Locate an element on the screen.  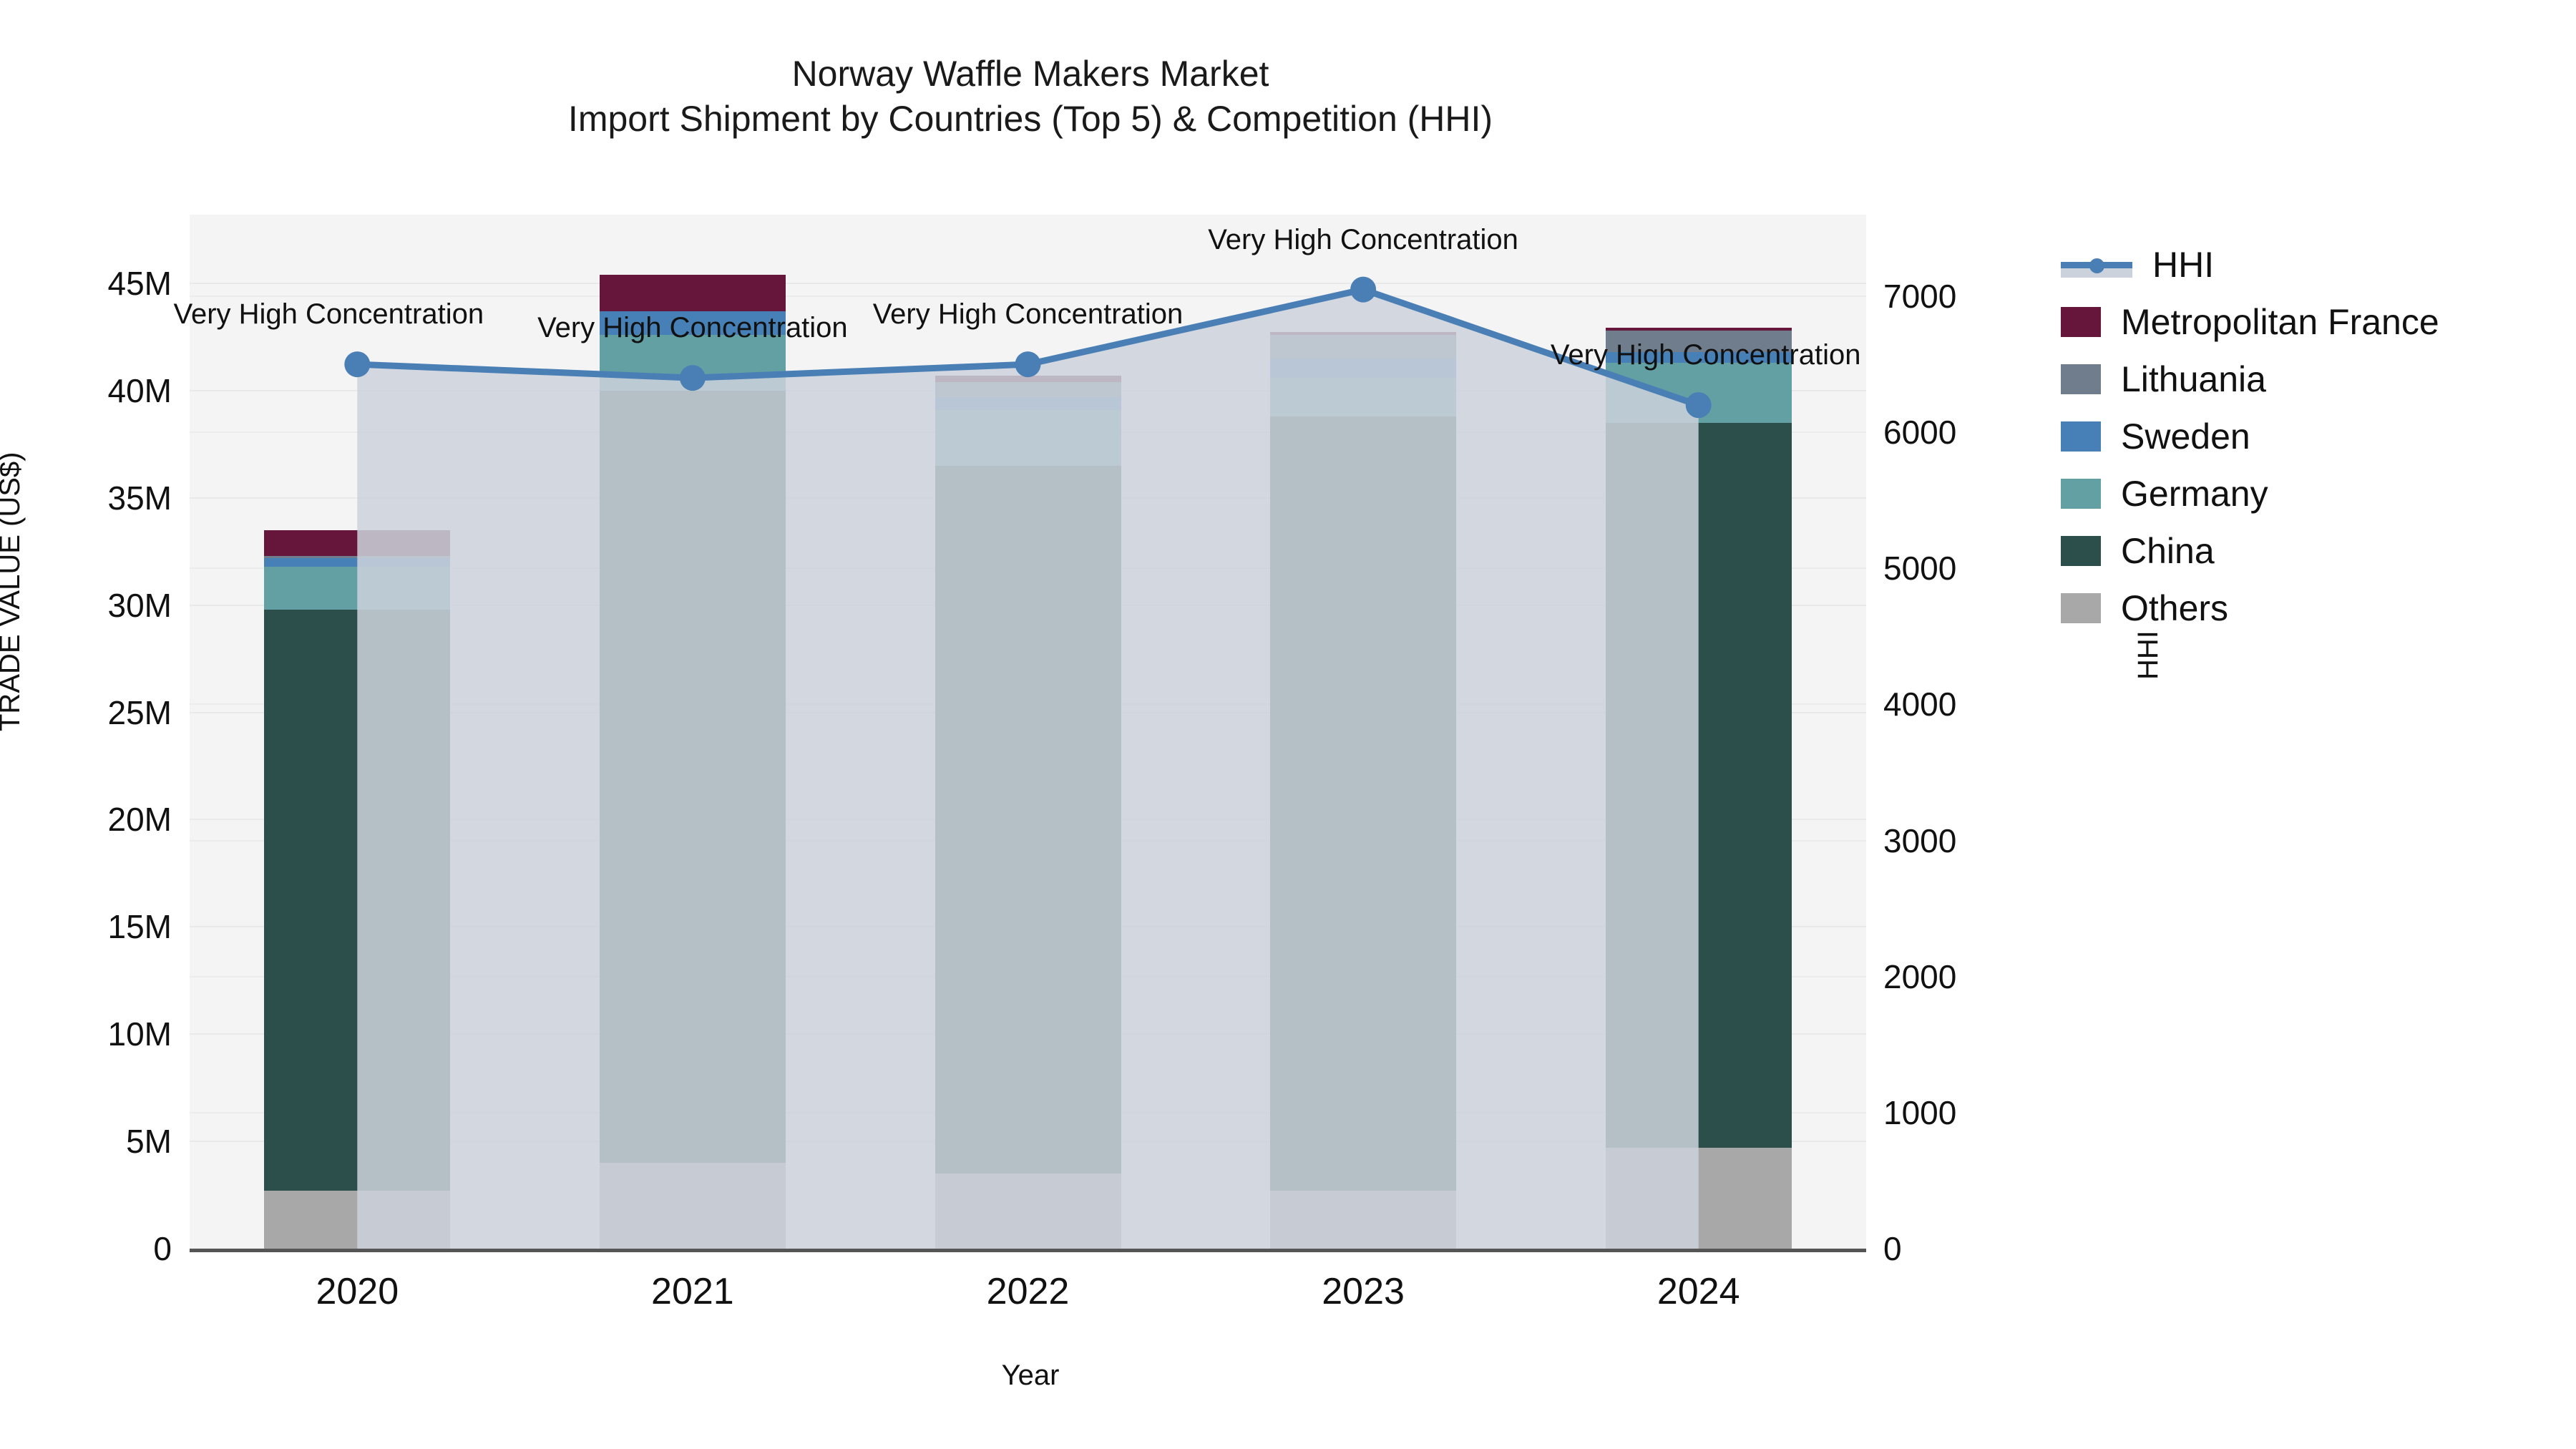
bar-group-2021 is located at coordinates (692, 761).